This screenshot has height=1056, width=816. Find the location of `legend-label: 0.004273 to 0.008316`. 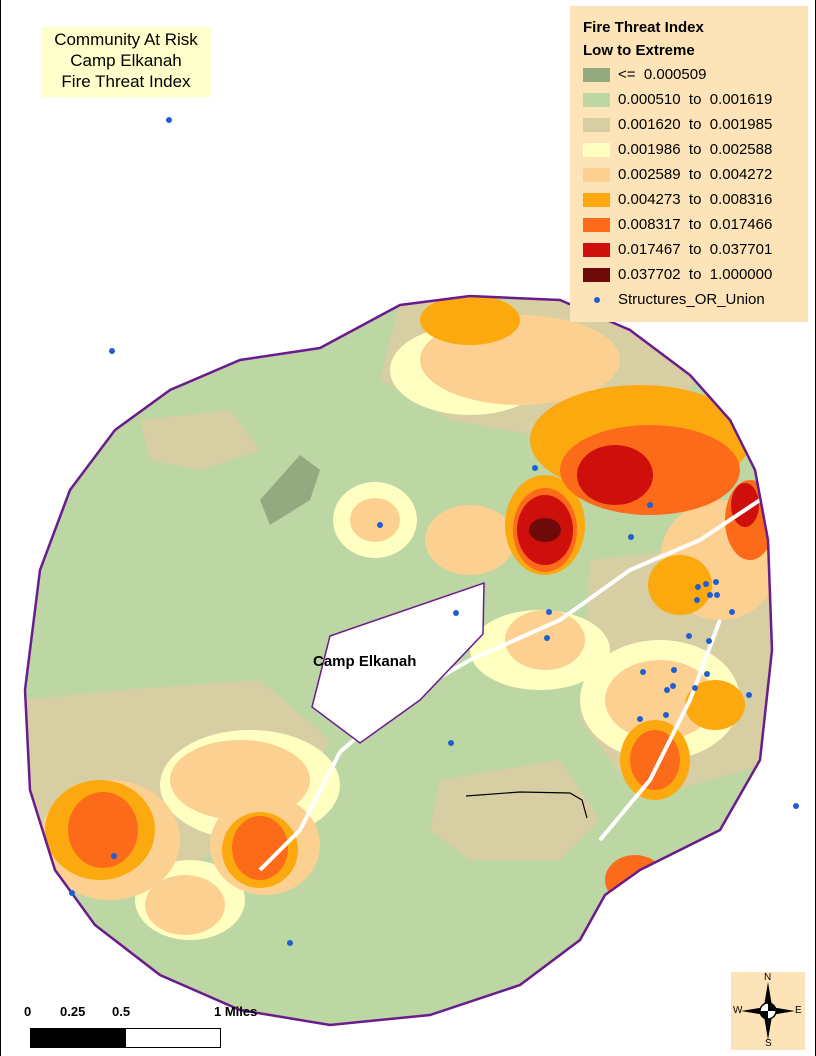

legend-label: 0.004273 to 0.008316 is located at coordinates (695, 199).